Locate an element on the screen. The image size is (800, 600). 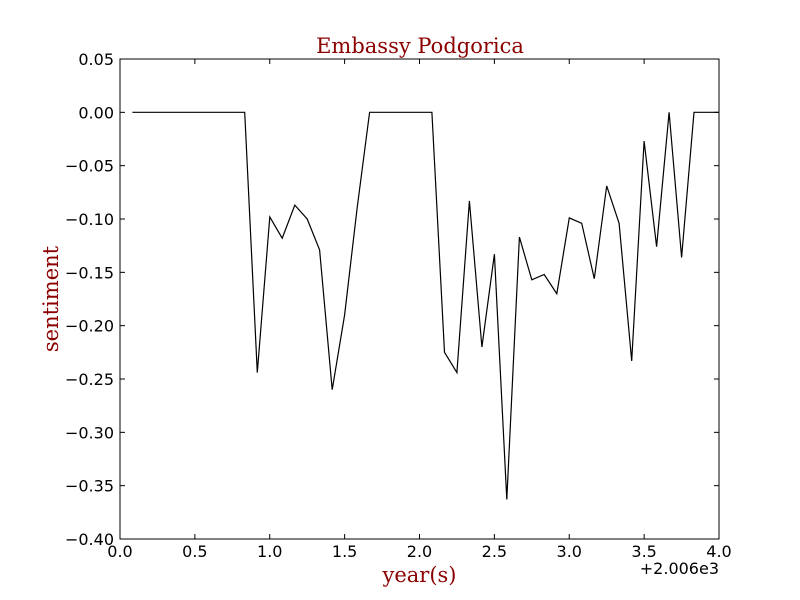
x-tick-label: 2.5 is located at coordinates (494, 551).